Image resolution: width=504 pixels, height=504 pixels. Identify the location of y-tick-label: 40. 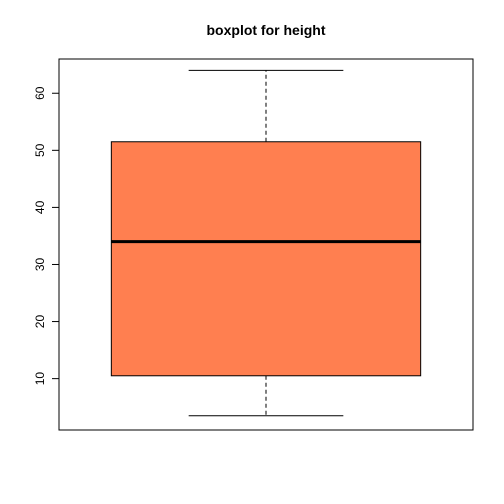
(40, 207).